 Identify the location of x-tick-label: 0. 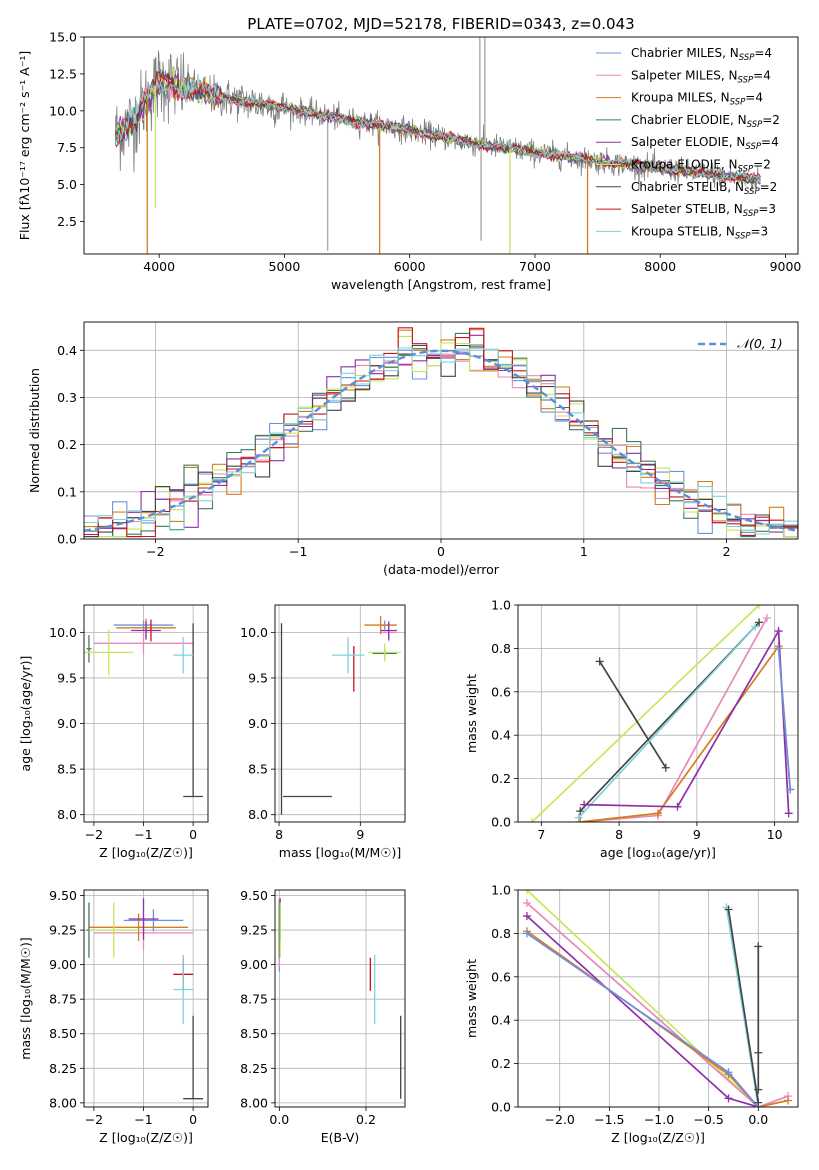
(193, 1119).